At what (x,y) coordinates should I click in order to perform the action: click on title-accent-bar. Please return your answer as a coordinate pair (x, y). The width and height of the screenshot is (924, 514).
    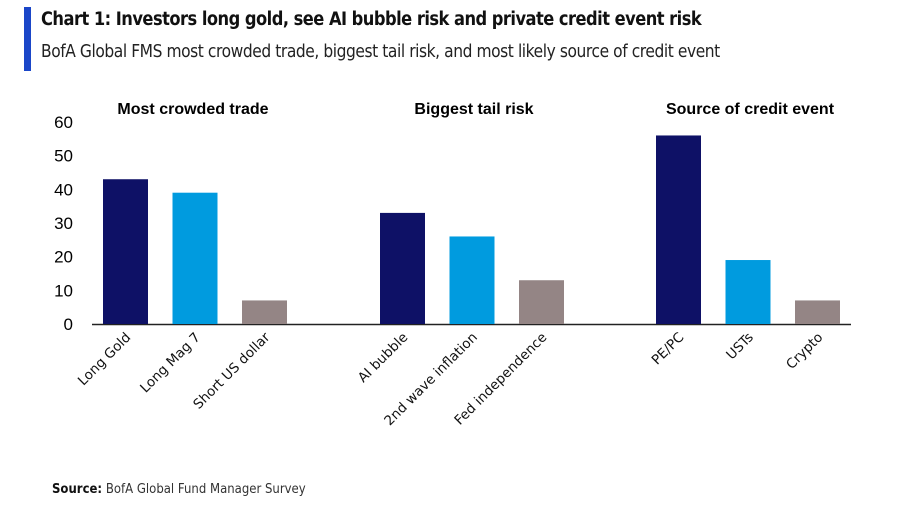
    Looking at the image, I should click on (27, 39).